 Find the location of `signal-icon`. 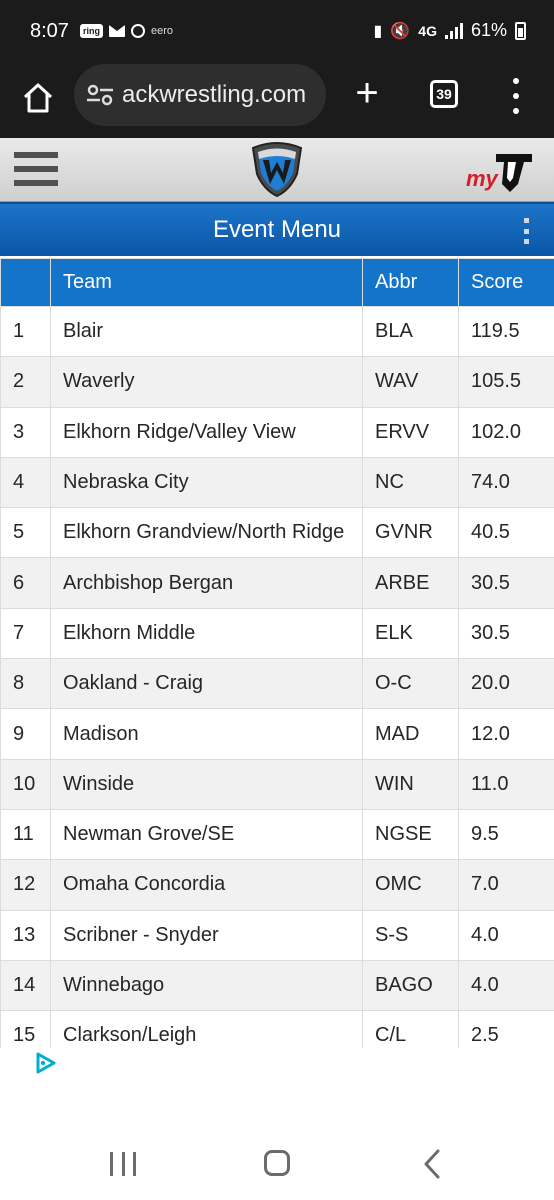

signal-icon is located at coordinates (453, 30).